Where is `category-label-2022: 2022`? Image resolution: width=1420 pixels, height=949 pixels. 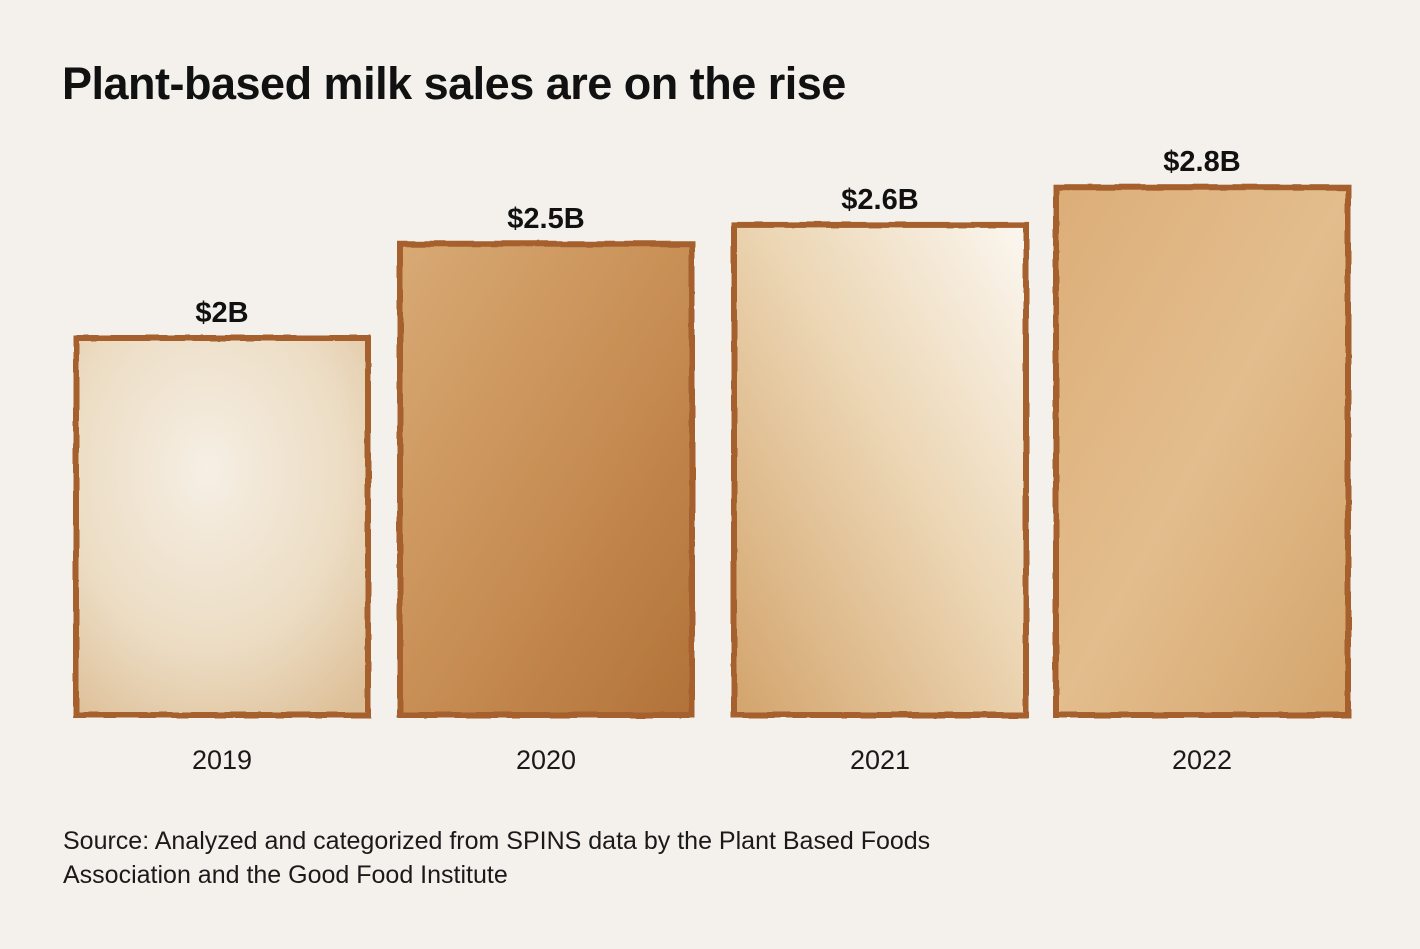
category-label-2022: 2022 is located at coordinates (1202, 760).